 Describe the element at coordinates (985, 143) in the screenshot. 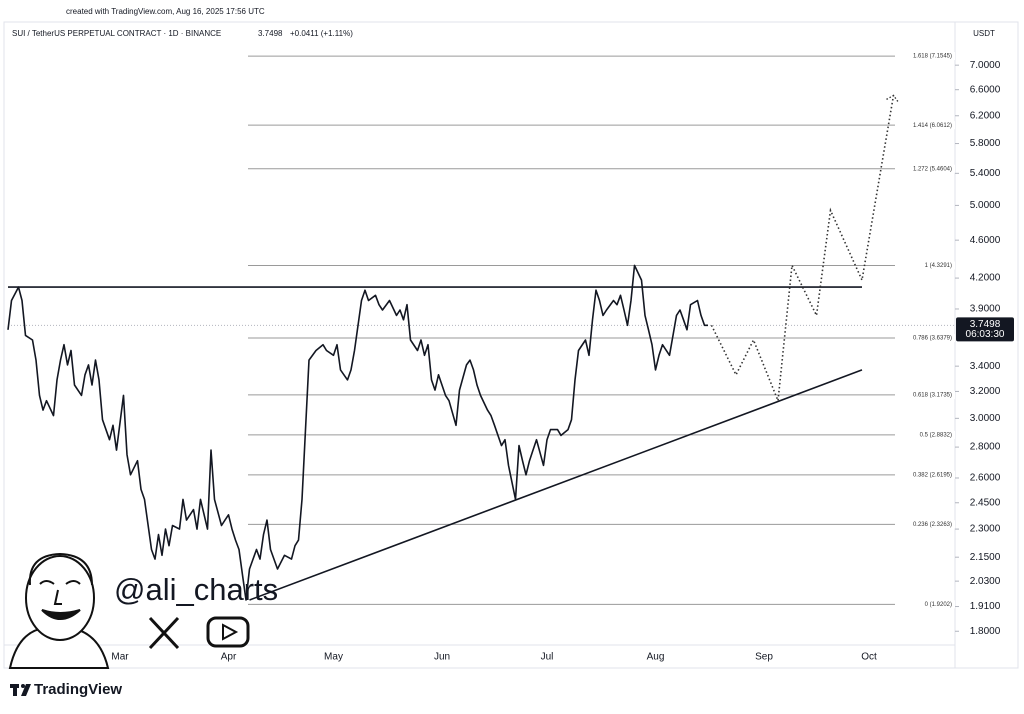

I see `y-tick-label: 5.8000` at that location.